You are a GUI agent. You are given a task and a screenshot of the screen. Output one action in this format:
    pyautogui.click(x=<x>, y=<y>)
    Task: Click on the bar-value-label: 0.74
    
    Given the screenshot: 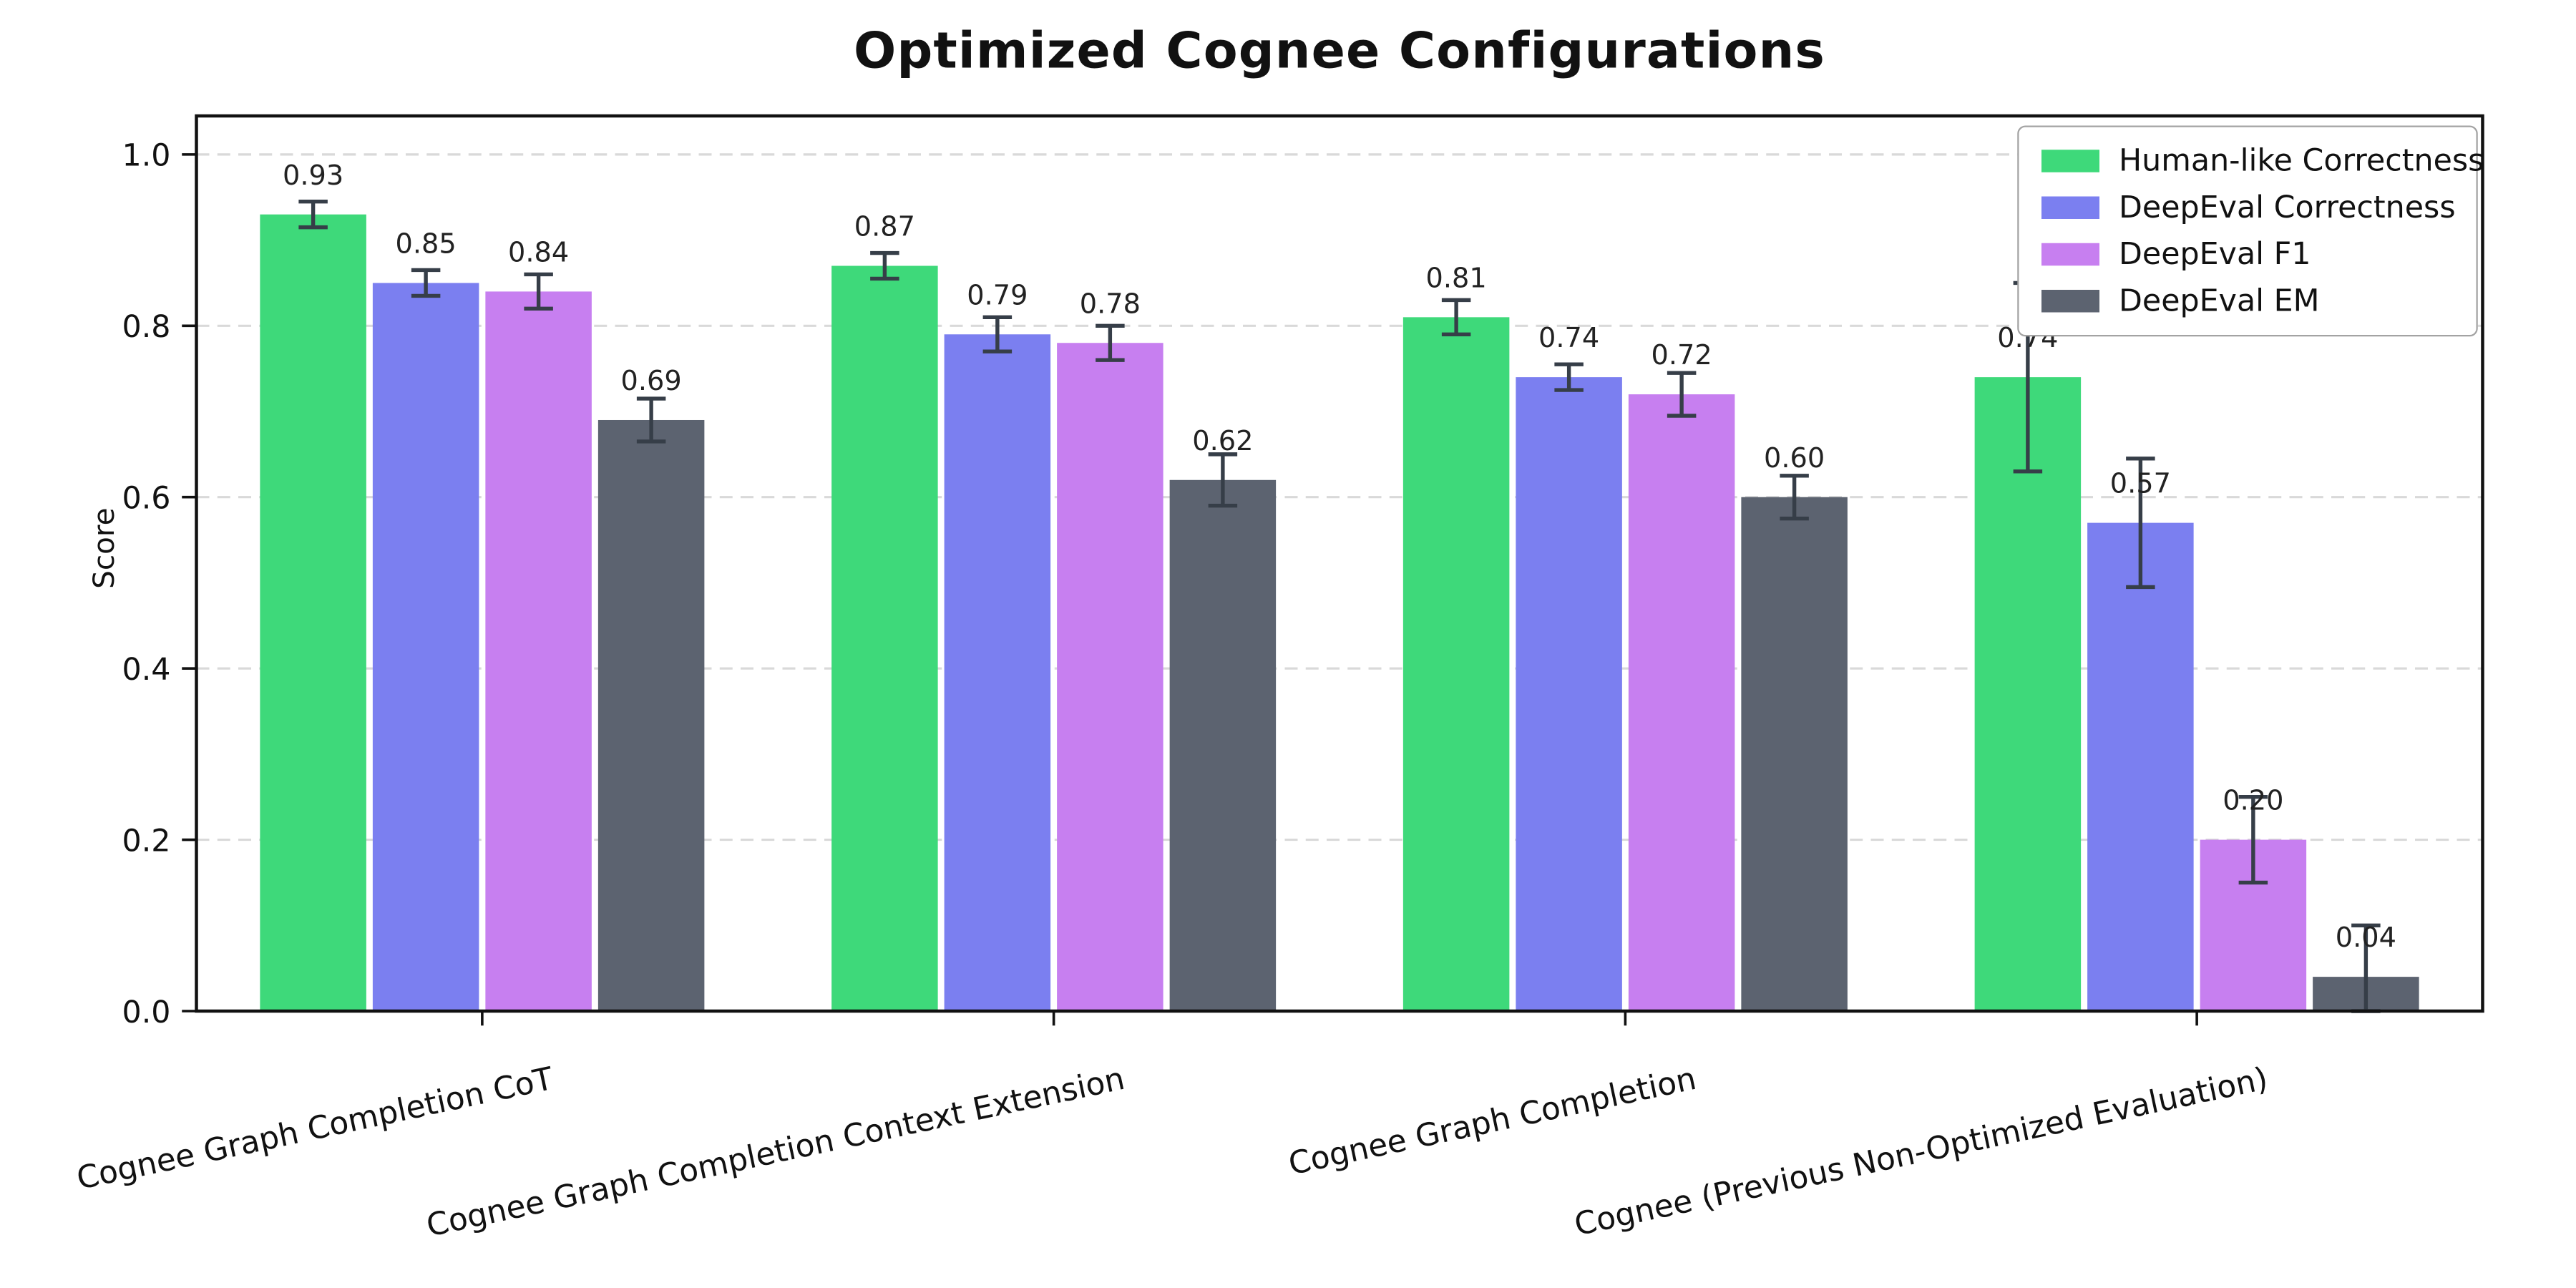 What is the action you would take?
    pyautogui.click(x=1568, y=338)
    